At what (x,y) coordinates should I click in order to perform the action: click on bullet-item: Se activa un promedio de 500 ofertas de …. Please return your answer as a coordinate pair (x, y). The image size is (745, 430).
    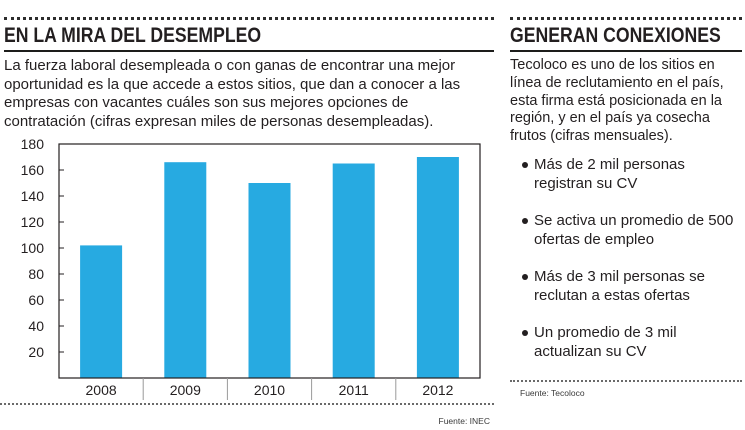
    Looking at the image, I should click on (626, 230).